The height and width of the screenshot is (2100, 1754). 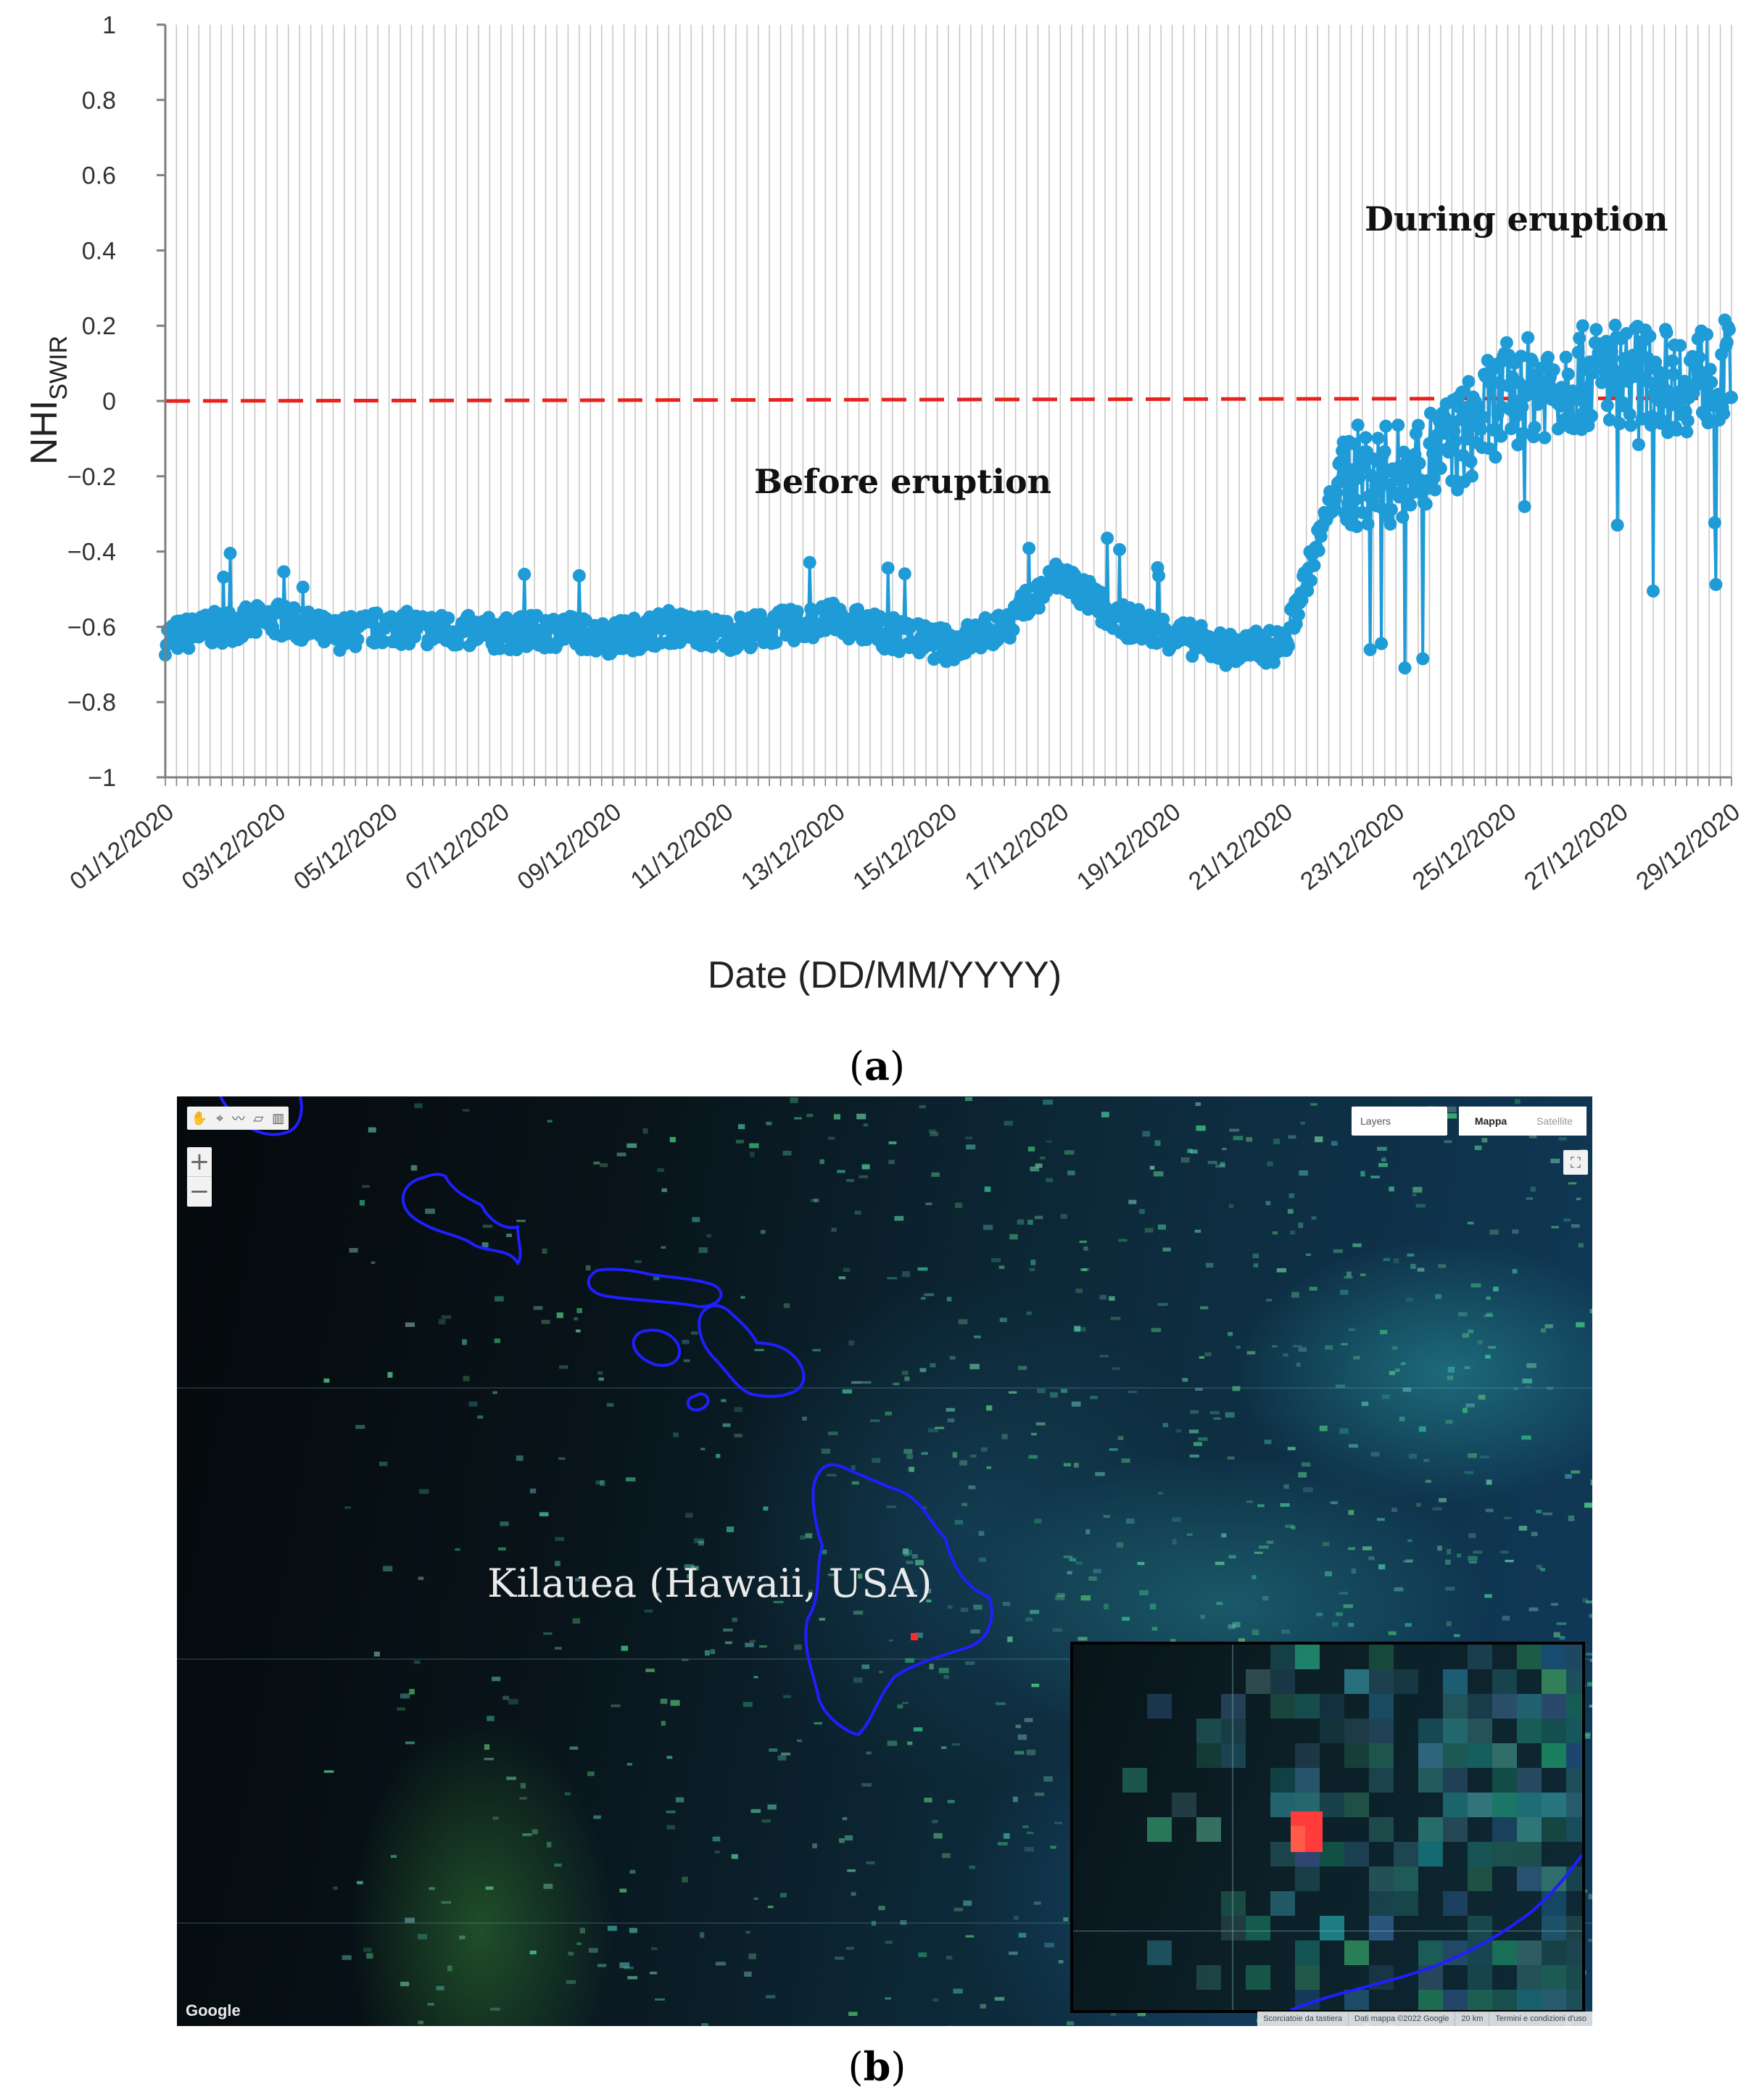 What do you see at coordinates (278, 1118) in the screenshot?
I see `rectangle-tool-icon: ▥` at bounding box center [278, 1118].